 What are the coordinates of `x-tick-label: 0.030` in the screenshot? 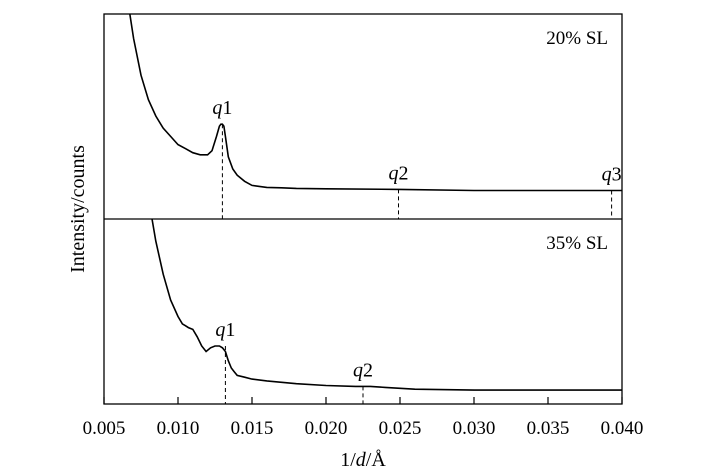 It's located at (474, 428).